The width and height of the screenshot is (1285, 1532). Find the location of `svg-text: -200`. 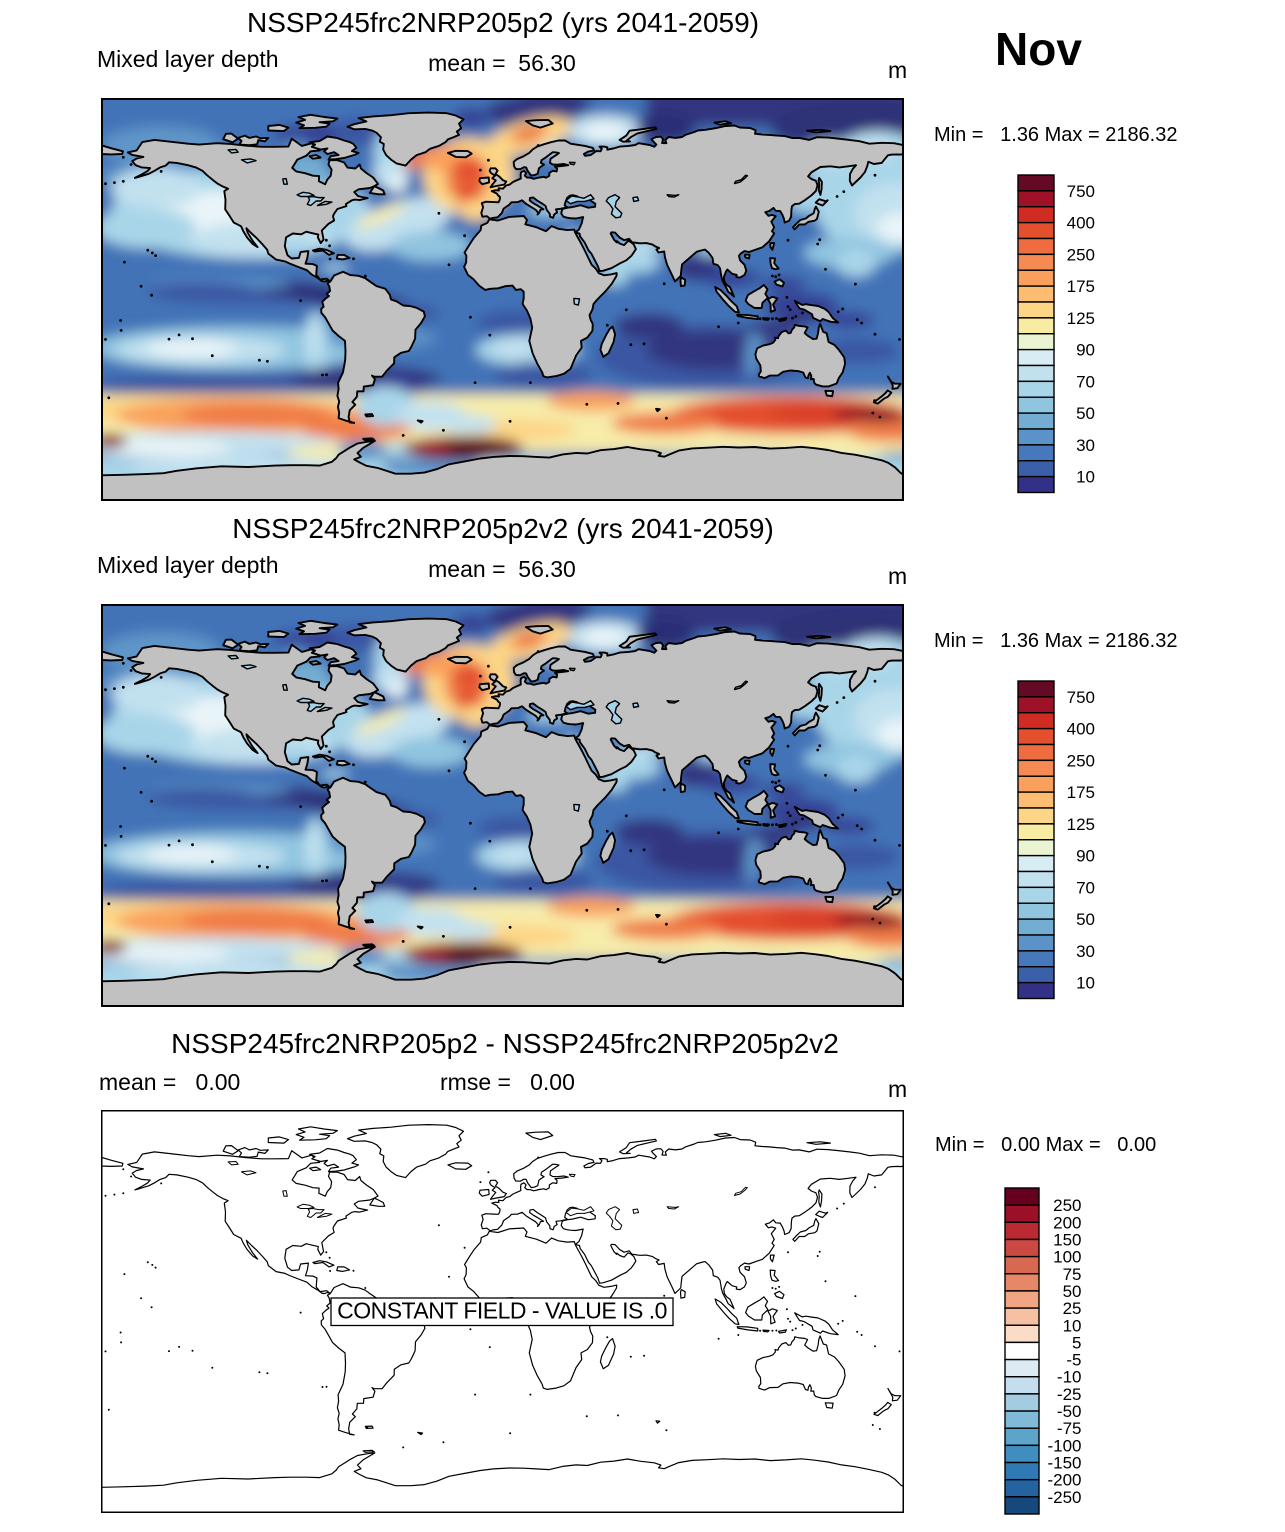

svg-text: -200 is located at coordinates (1064, 1480).